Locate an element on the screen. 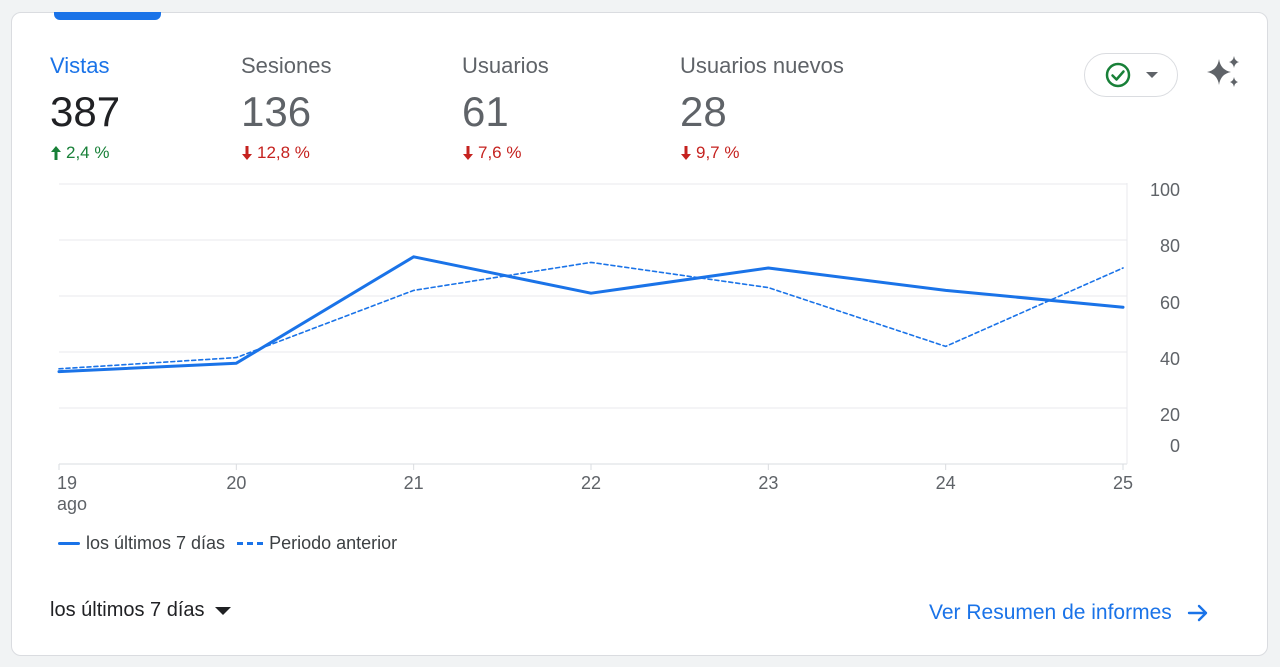 The width and height of the screenshot is (1280, 667). metric-value: 136 is located at coordinates (276, 111).